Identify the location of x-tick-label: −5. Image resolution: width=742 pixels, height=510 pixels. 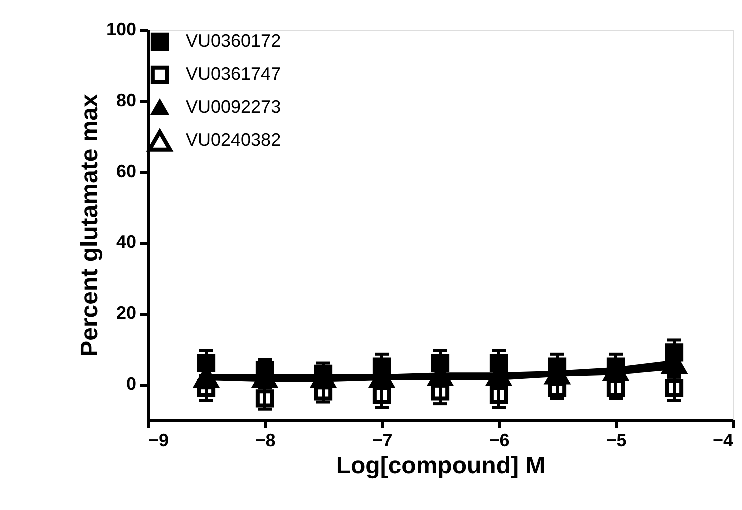
(616, 440).